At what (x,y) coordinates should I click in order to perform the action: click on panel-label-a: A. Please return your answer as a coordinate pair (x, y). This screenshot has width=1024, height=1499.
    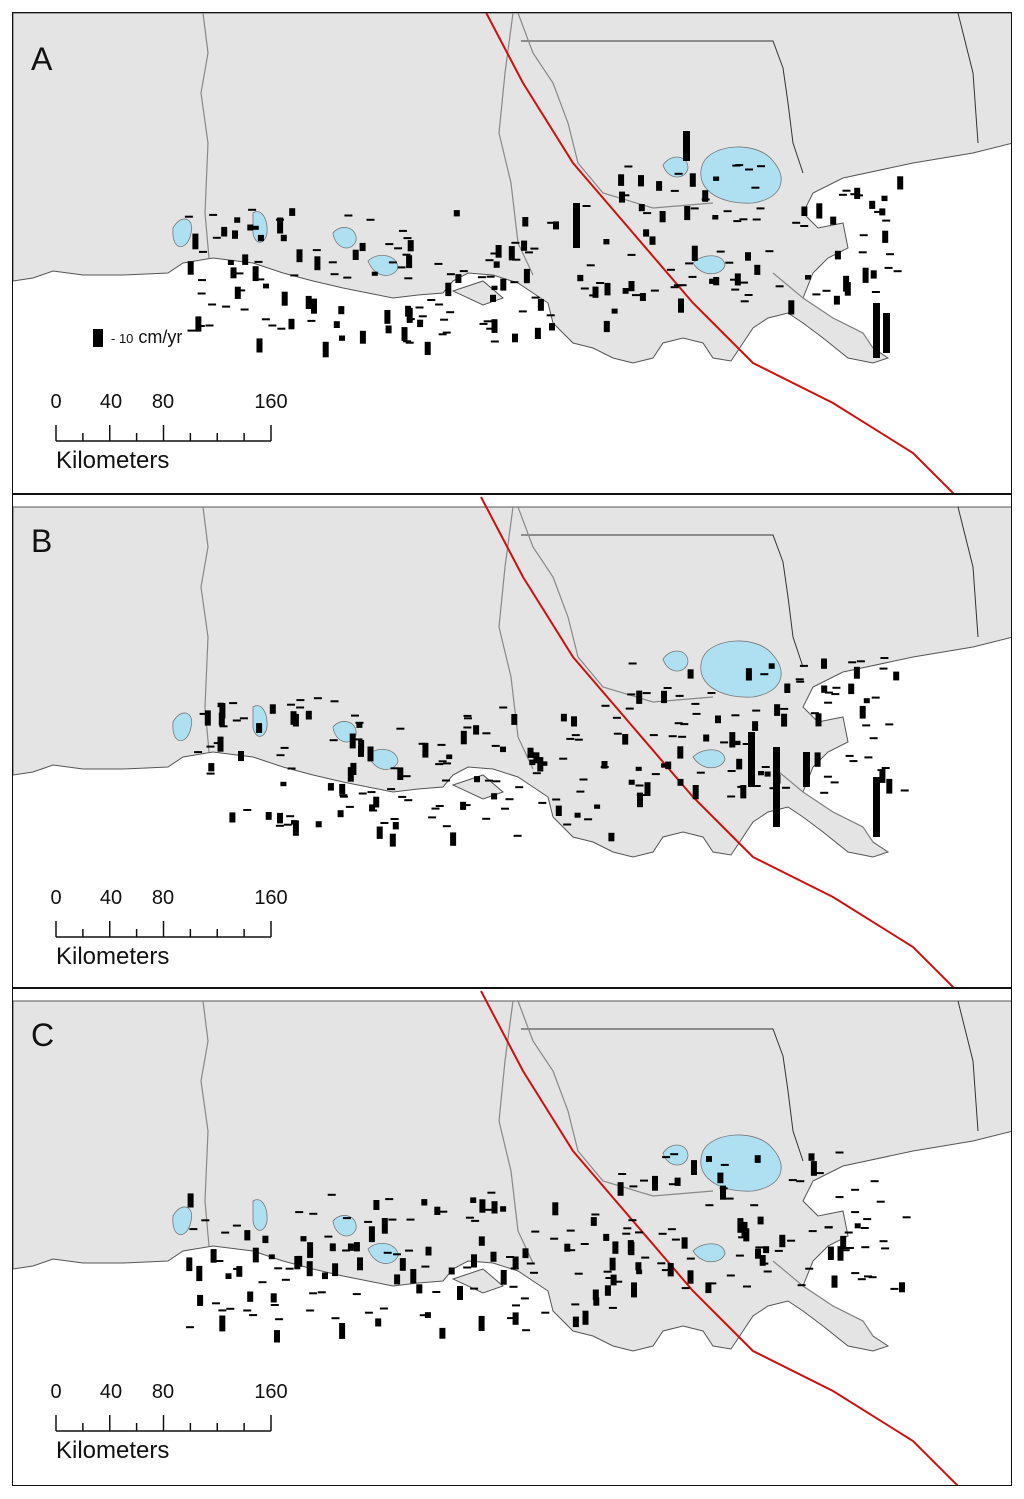
    Looking at the image, I should click on (42, 59).